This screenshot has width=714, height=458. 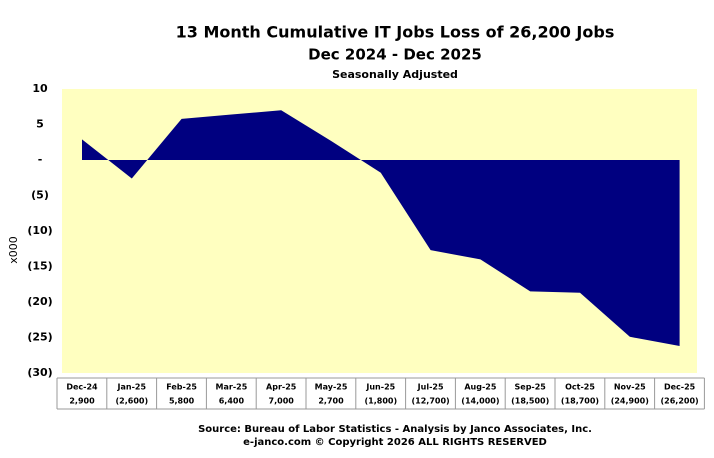 What do you see at coordinates (480, 387) in the screenshot?
I see `x-tick-label: Aug-25` at bounding box center [480, 387].